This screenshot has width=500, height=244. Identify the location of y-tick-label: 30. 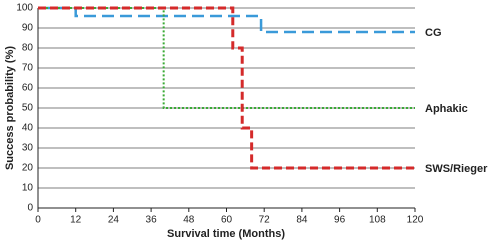
(28, 148).